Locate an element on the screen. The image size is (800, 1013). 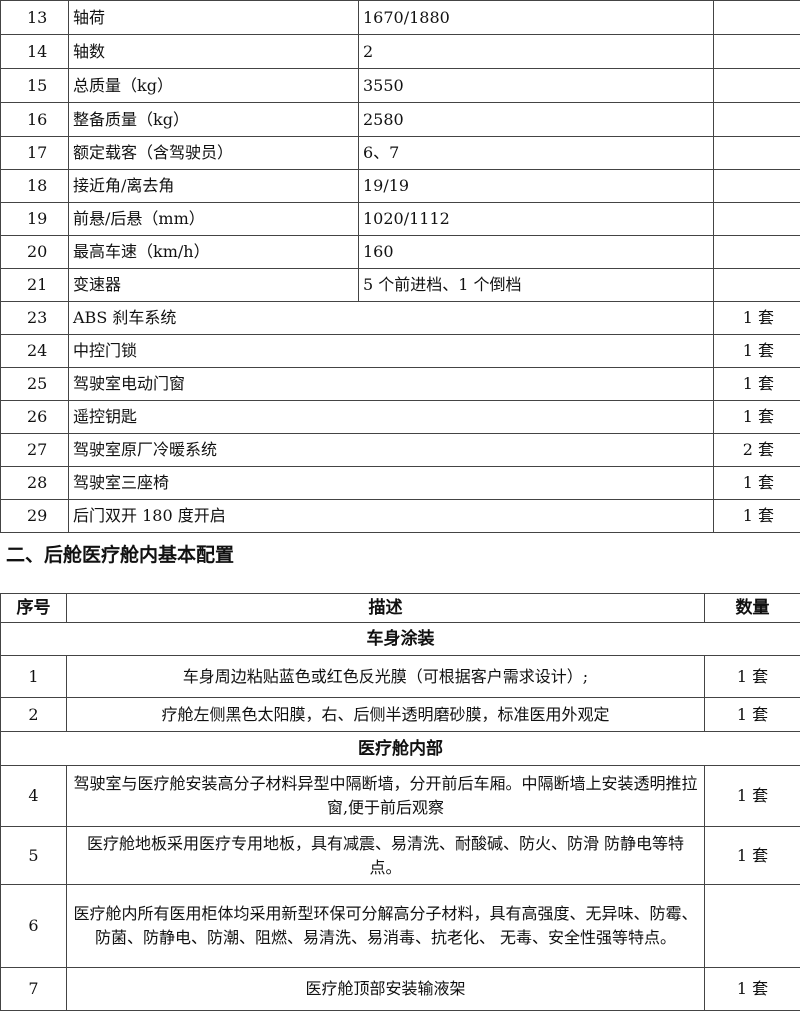
equipment-qty: 2 套 is located at coordinates (756, 450).